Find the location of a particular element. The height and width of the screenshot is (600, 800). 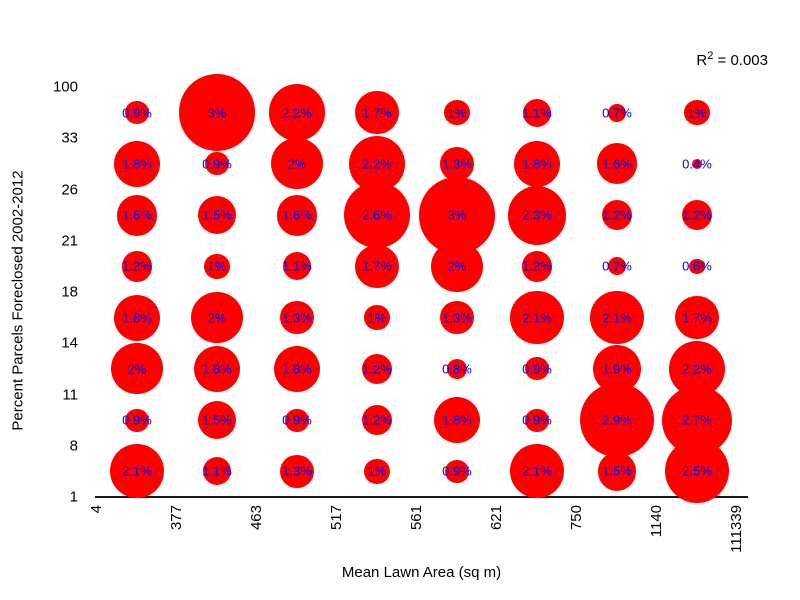

x-tick-label: 1140 is located at coordinates (656, 521).